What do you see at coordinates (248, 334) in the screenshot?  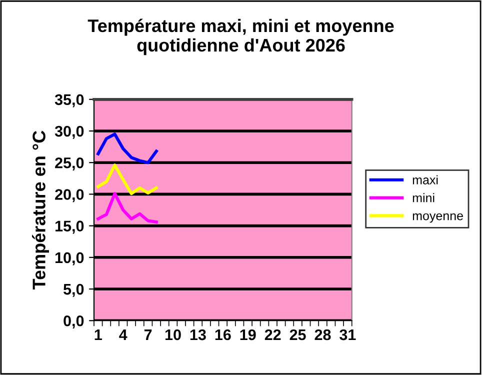 I see `x-tick-label: 19` at bounding box center [248, 334].